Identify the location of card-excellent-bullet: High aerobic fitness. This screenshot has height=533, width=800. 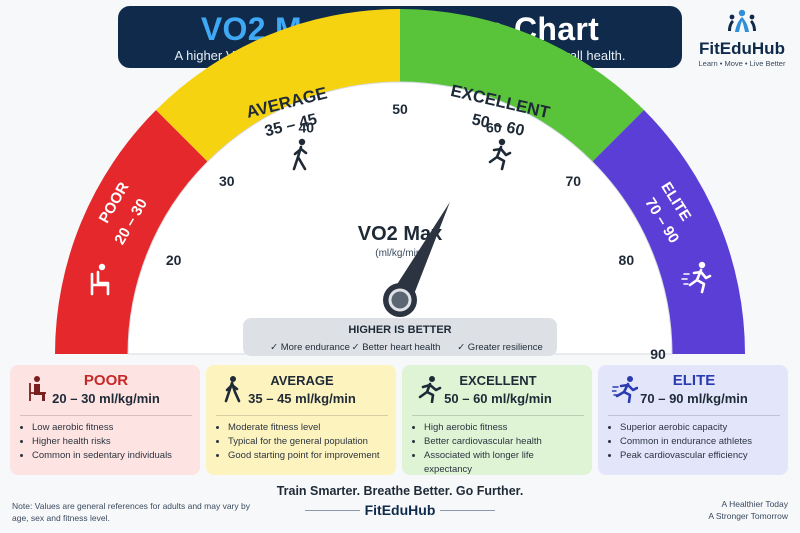
(504, 428).